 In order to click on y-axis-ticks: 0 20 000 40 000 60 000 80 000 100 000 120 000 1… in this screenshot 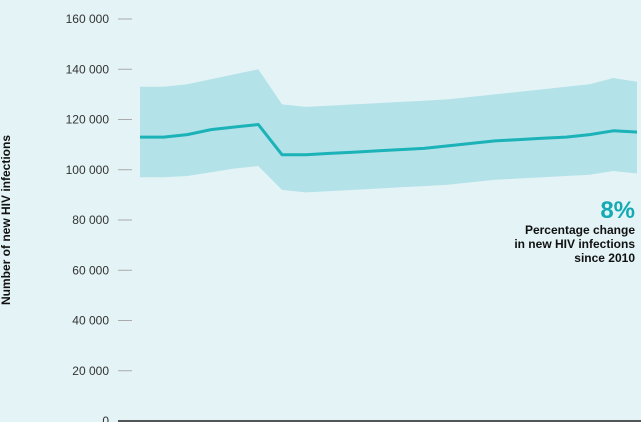, I will do `click(99, 217)`.